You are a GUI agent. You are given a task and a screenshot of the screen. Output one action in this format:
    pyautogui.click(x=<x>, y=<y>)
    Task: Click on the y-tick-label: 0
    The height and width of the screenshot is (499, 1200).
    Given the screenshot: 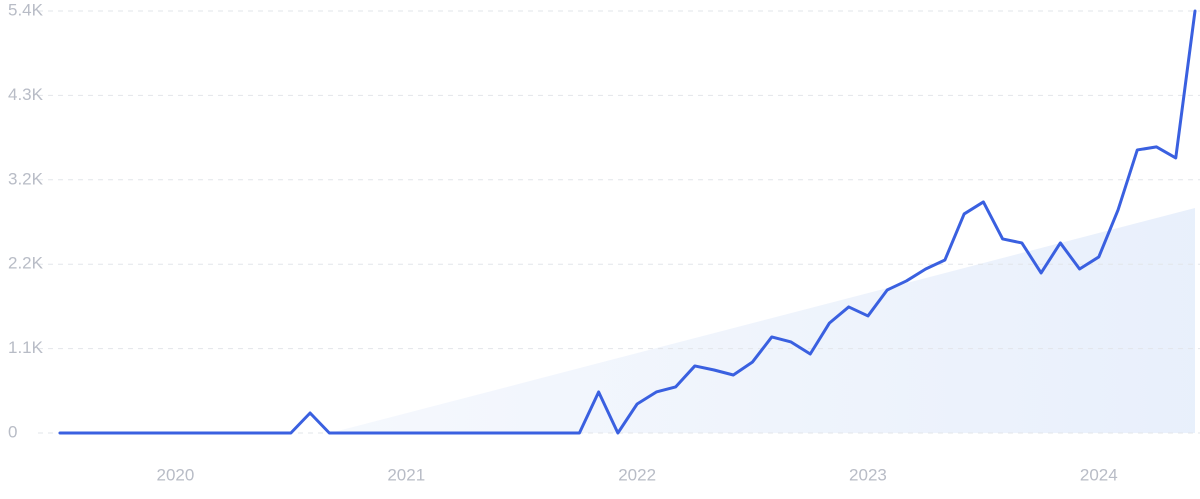 What is the action you would take?
    pyautogui.click(x=12, y=431)
    